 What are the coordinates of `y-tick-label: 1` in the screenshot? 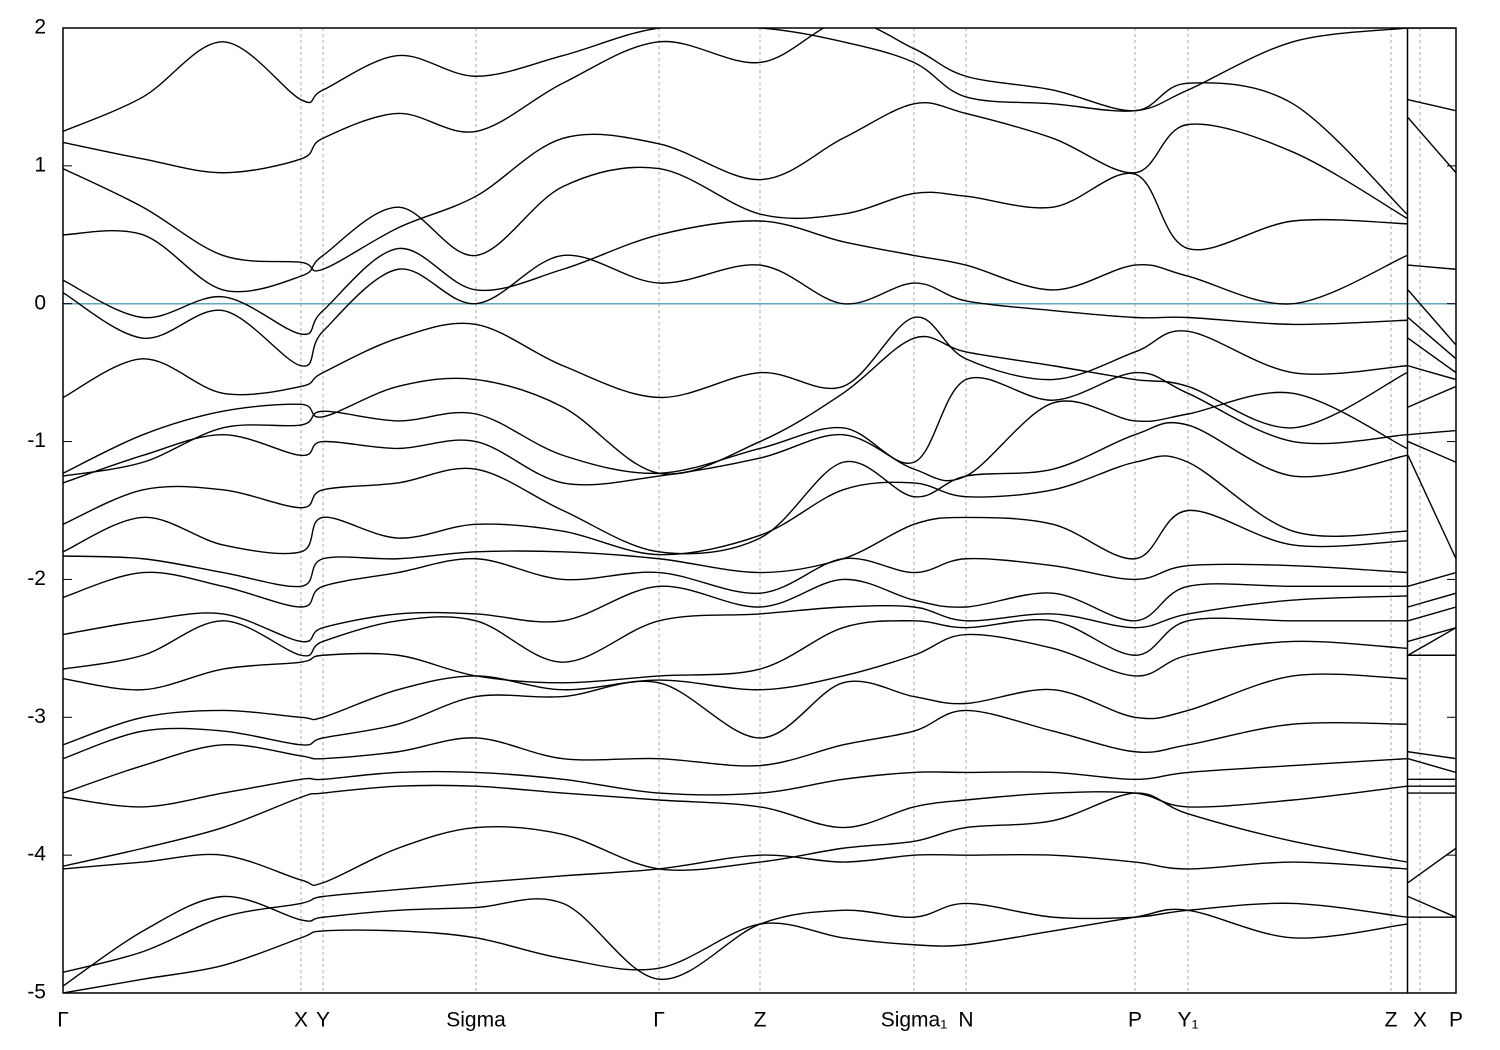 It's located at (40, 164).